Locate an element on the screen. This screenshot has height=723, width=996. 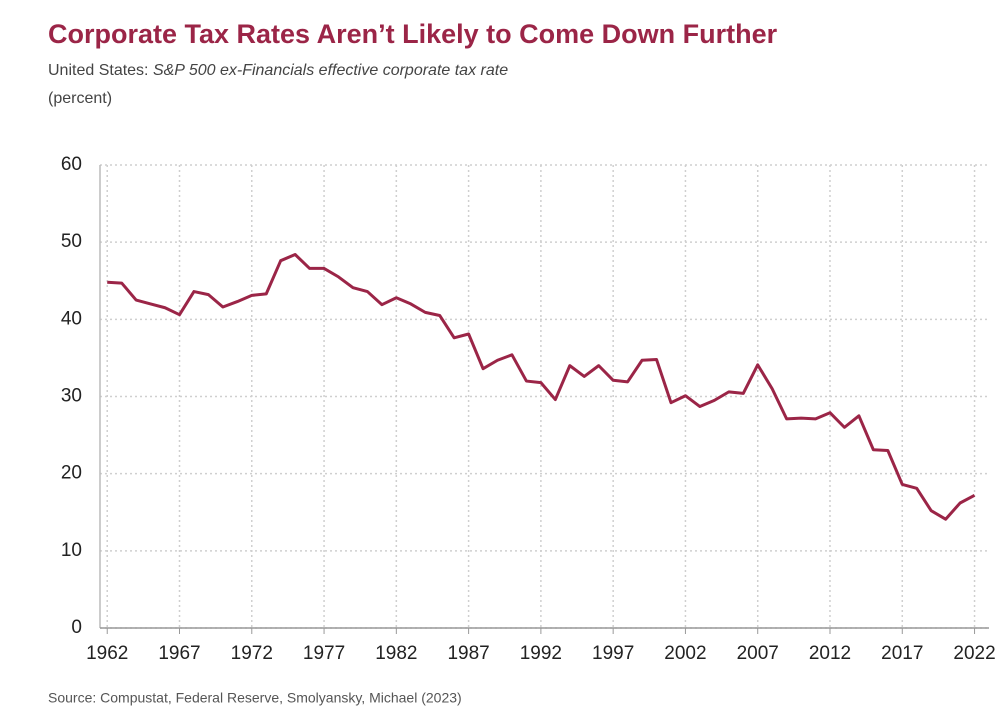
y-tick-label: 20 is located at coordinates (71, 473).